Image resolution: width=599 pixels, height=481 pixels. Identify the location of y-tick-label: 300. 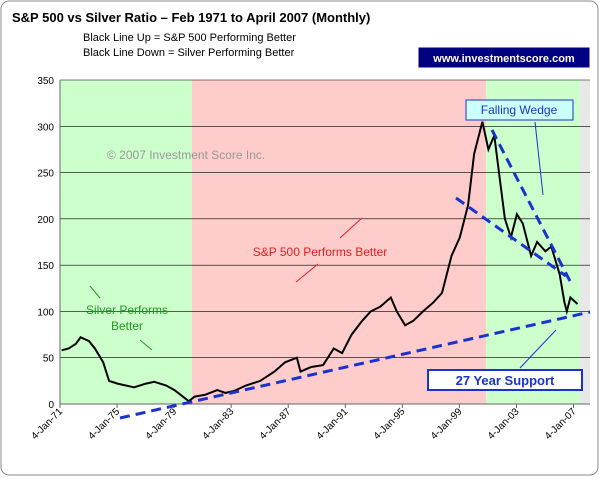
(45, 127).